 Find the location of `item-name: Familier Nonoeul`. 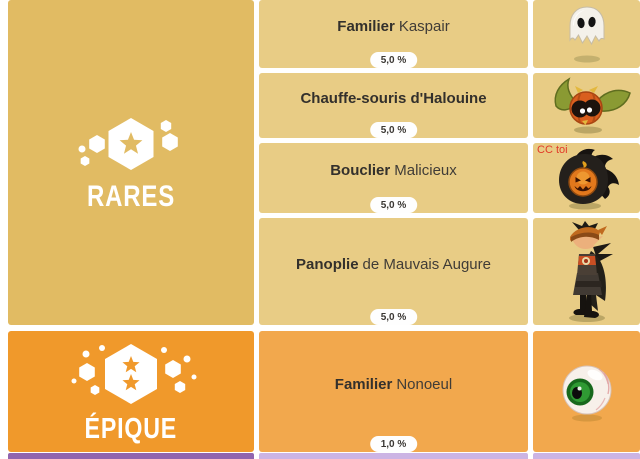

item-name: Familier Nonoeul is located at coordinates (393, 385).